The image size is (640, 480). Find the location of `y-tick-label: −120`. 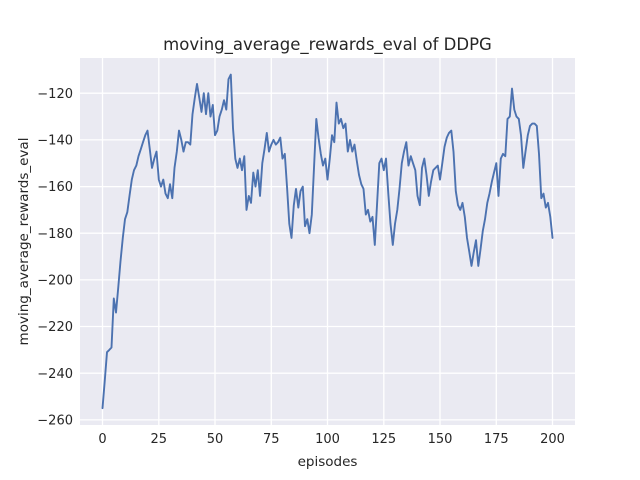

y-tick-label: −120 is located at coordinates (55, 94).